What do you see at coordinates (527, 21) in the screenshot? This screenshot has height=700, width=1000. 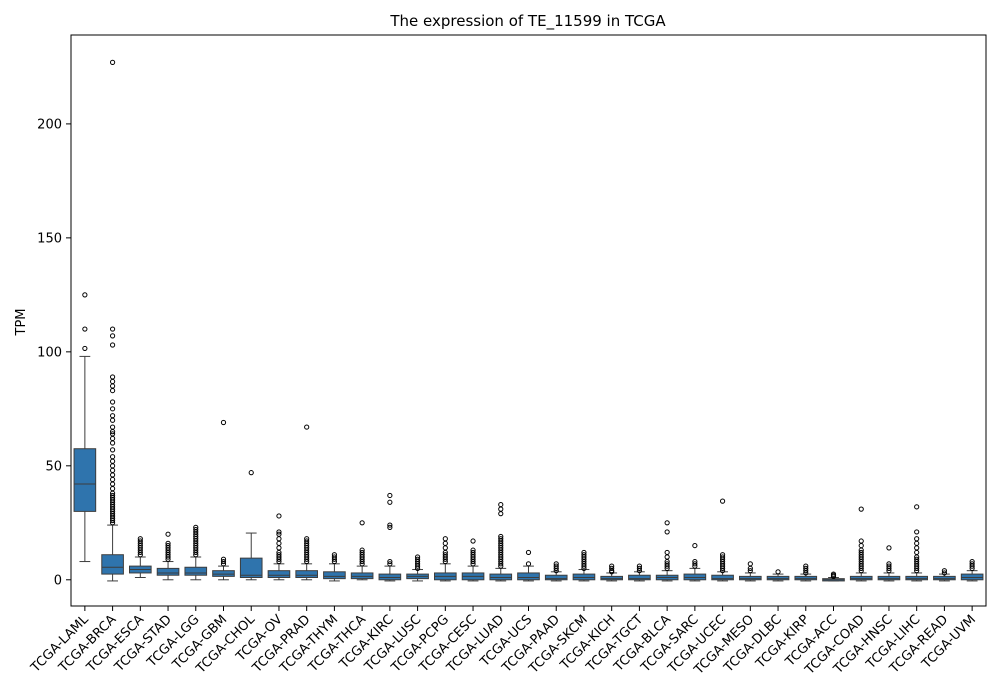 I see `chart-title: The expression of TE_11599 in TCGA` at bounding box center [527, 21].